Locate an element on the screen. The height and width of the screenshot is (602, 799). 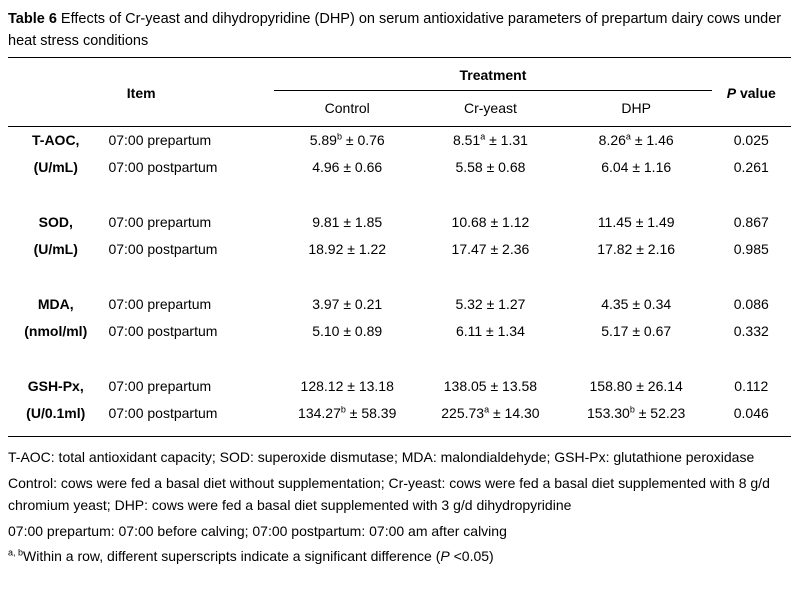
p-value-cell: 0.112 is located at coordinates (751, 385).